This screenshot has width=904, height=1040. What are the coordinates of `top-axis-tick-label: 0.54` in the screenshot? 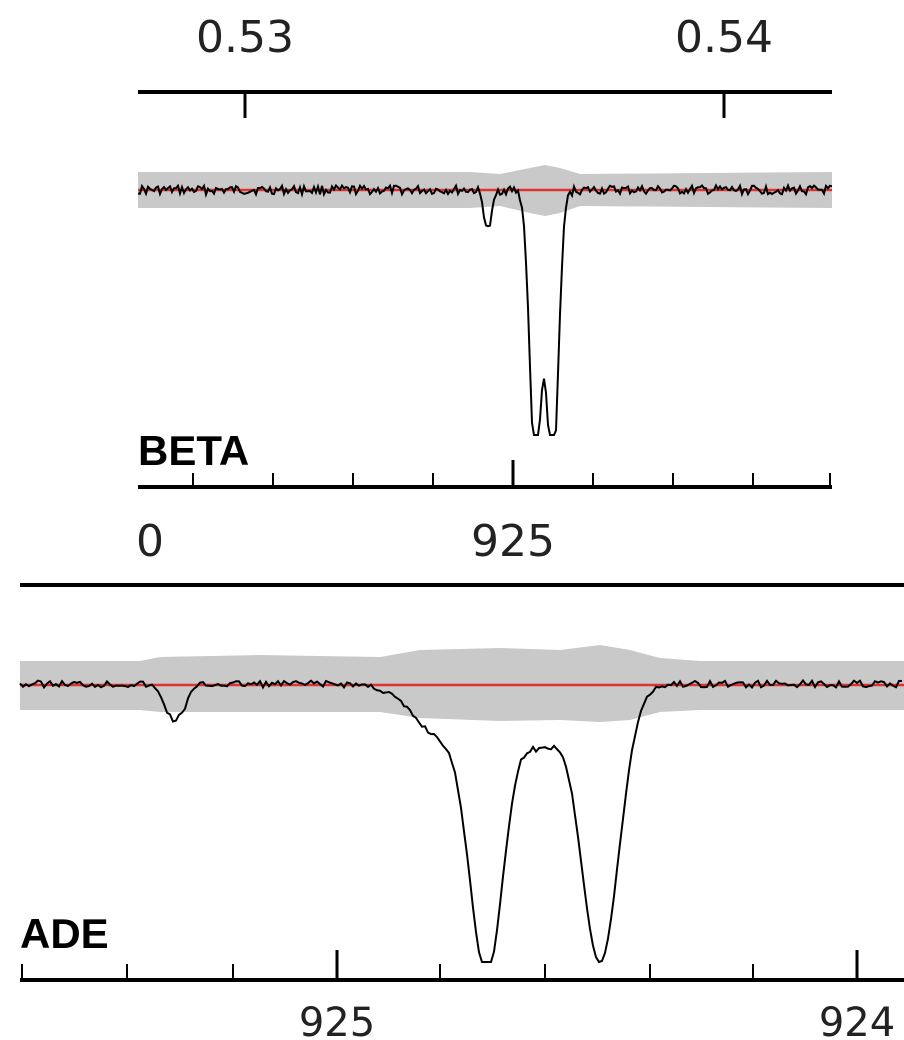 It's located at (724, 37).